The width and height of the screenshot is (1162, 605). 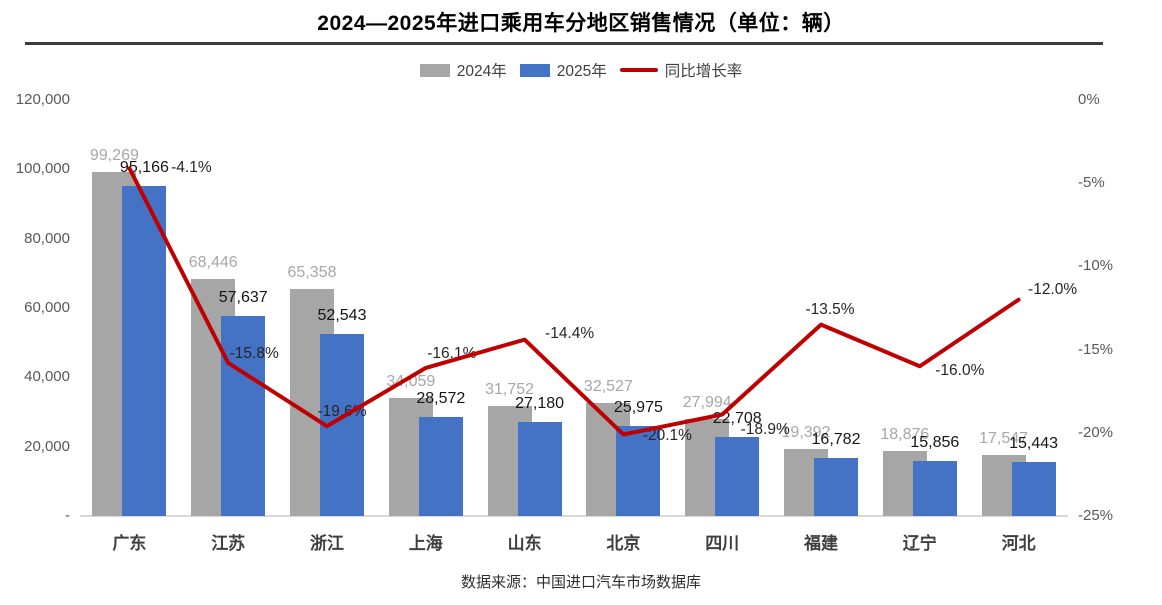 What do you see at coordinates (42, 169) in the screenshot?
I see `y-axis-tick-label: 100,000` at bounding box center [42, 169].